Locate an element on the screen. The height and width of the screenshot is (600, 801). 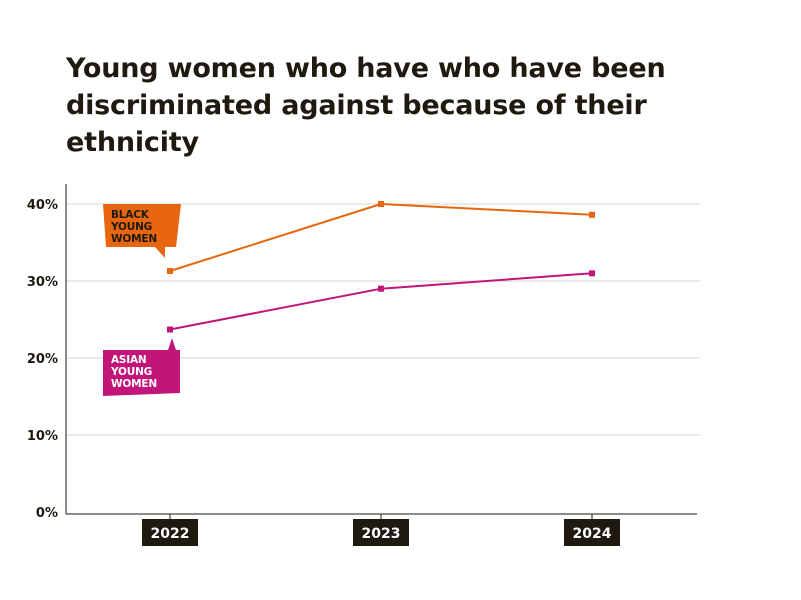
series-group is located at coordinates (381, 267).